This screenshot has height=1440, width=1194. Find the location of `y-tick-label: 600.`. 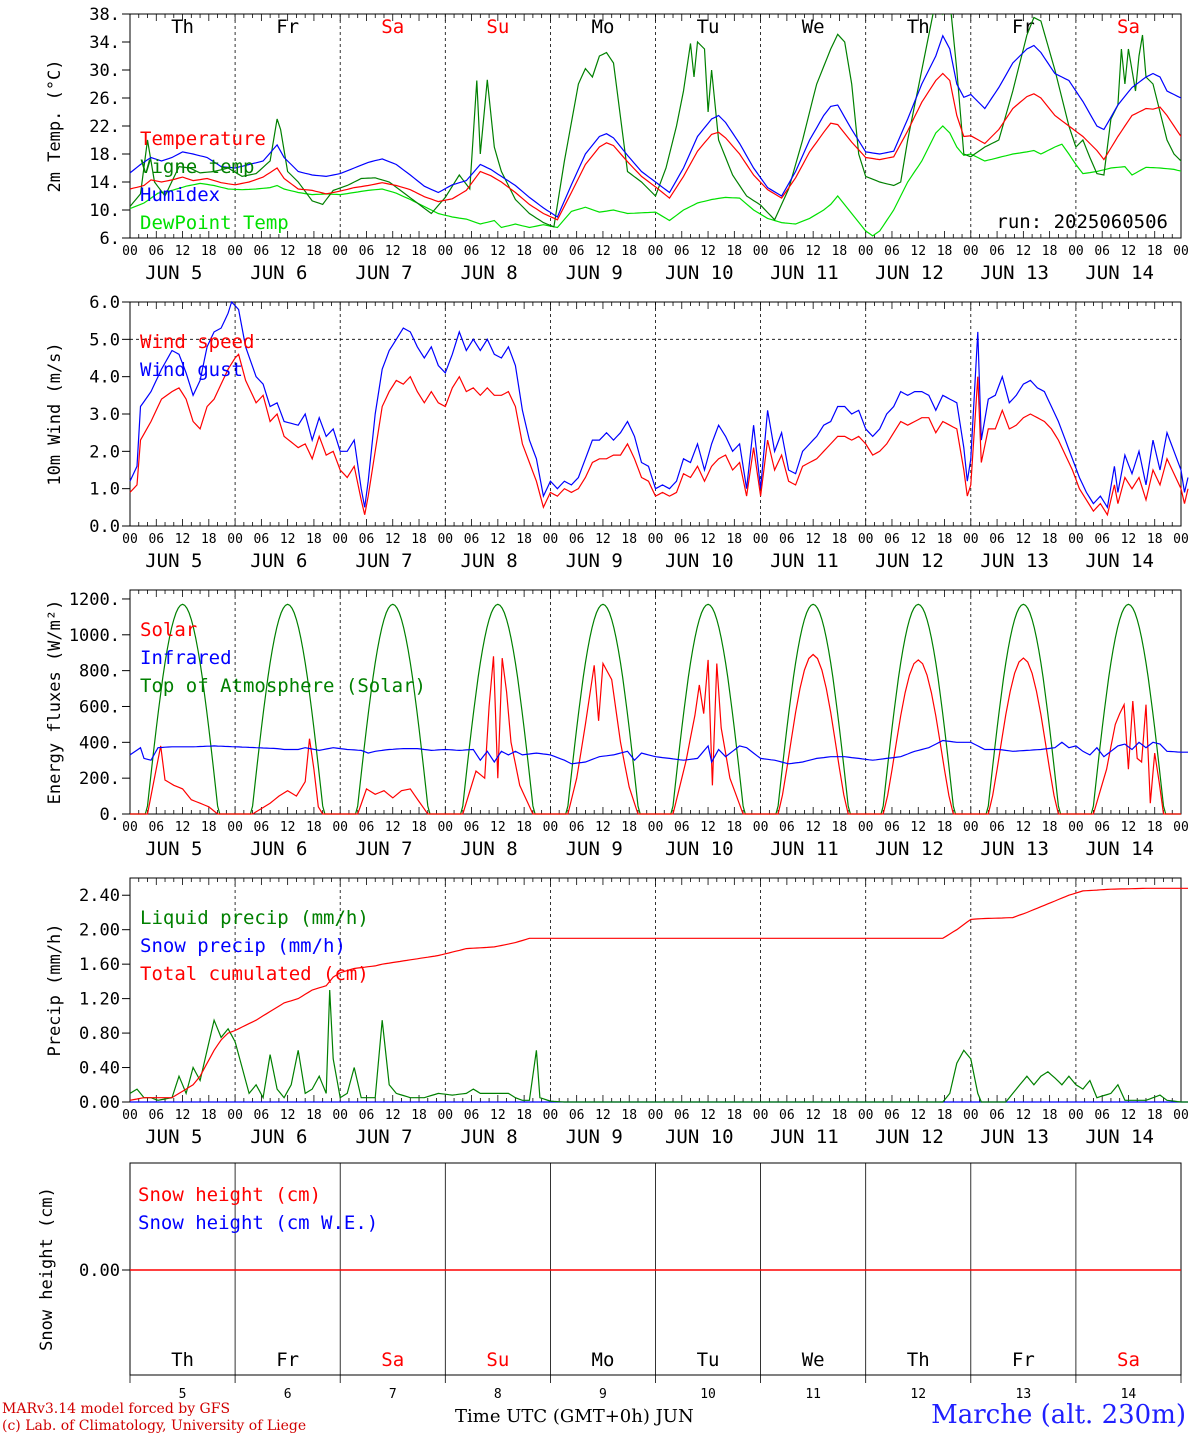

y-tick-label: 600. is located at coordinates (99, 707).